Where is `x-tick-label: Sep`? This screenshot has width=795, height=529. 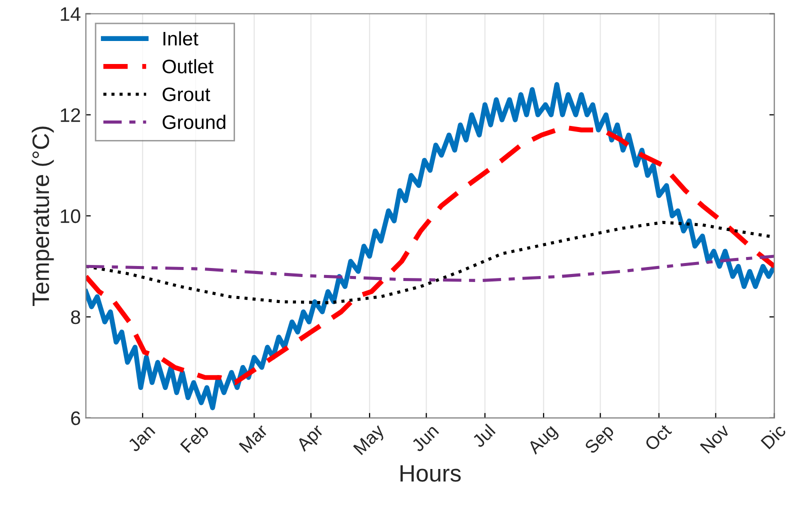
x-tick-label: Sep is located at coordinates (601, 440).